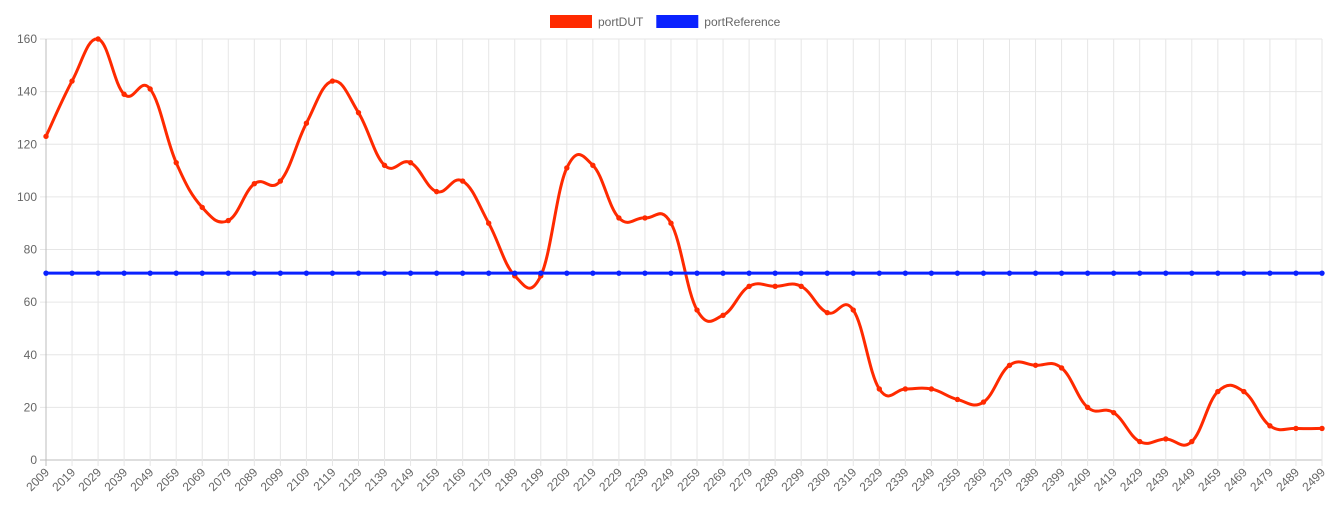 This screenshot has height=514, width=1340. Describe the element at coordinates (677, 21) in the screenshot. I see `legend-swatch-portReference` at that location.